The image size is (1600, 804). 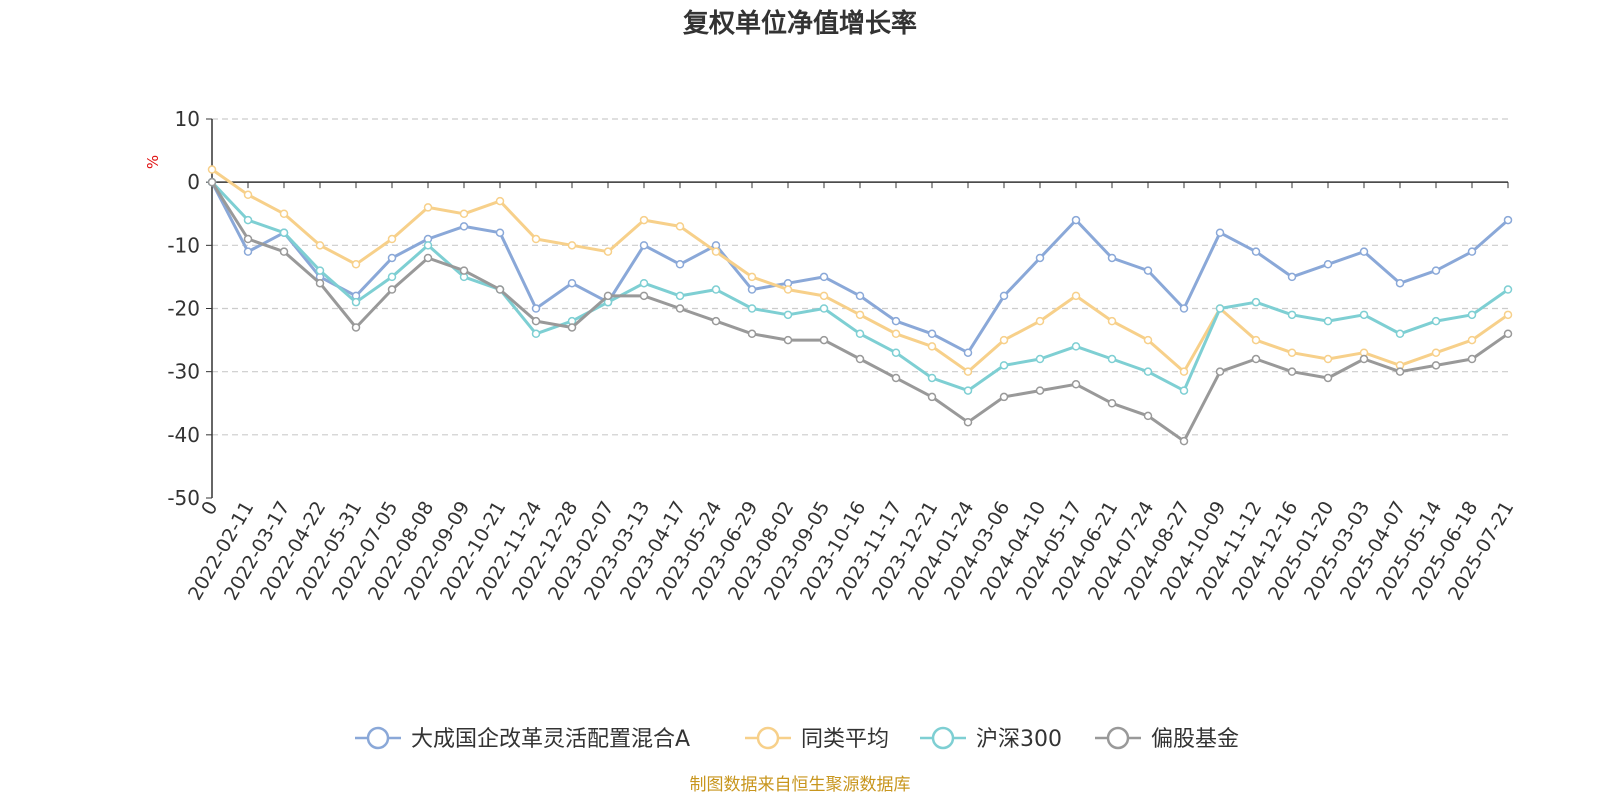 I want to click on legend-label: 偏股基金, so click(x=1195, y=739).